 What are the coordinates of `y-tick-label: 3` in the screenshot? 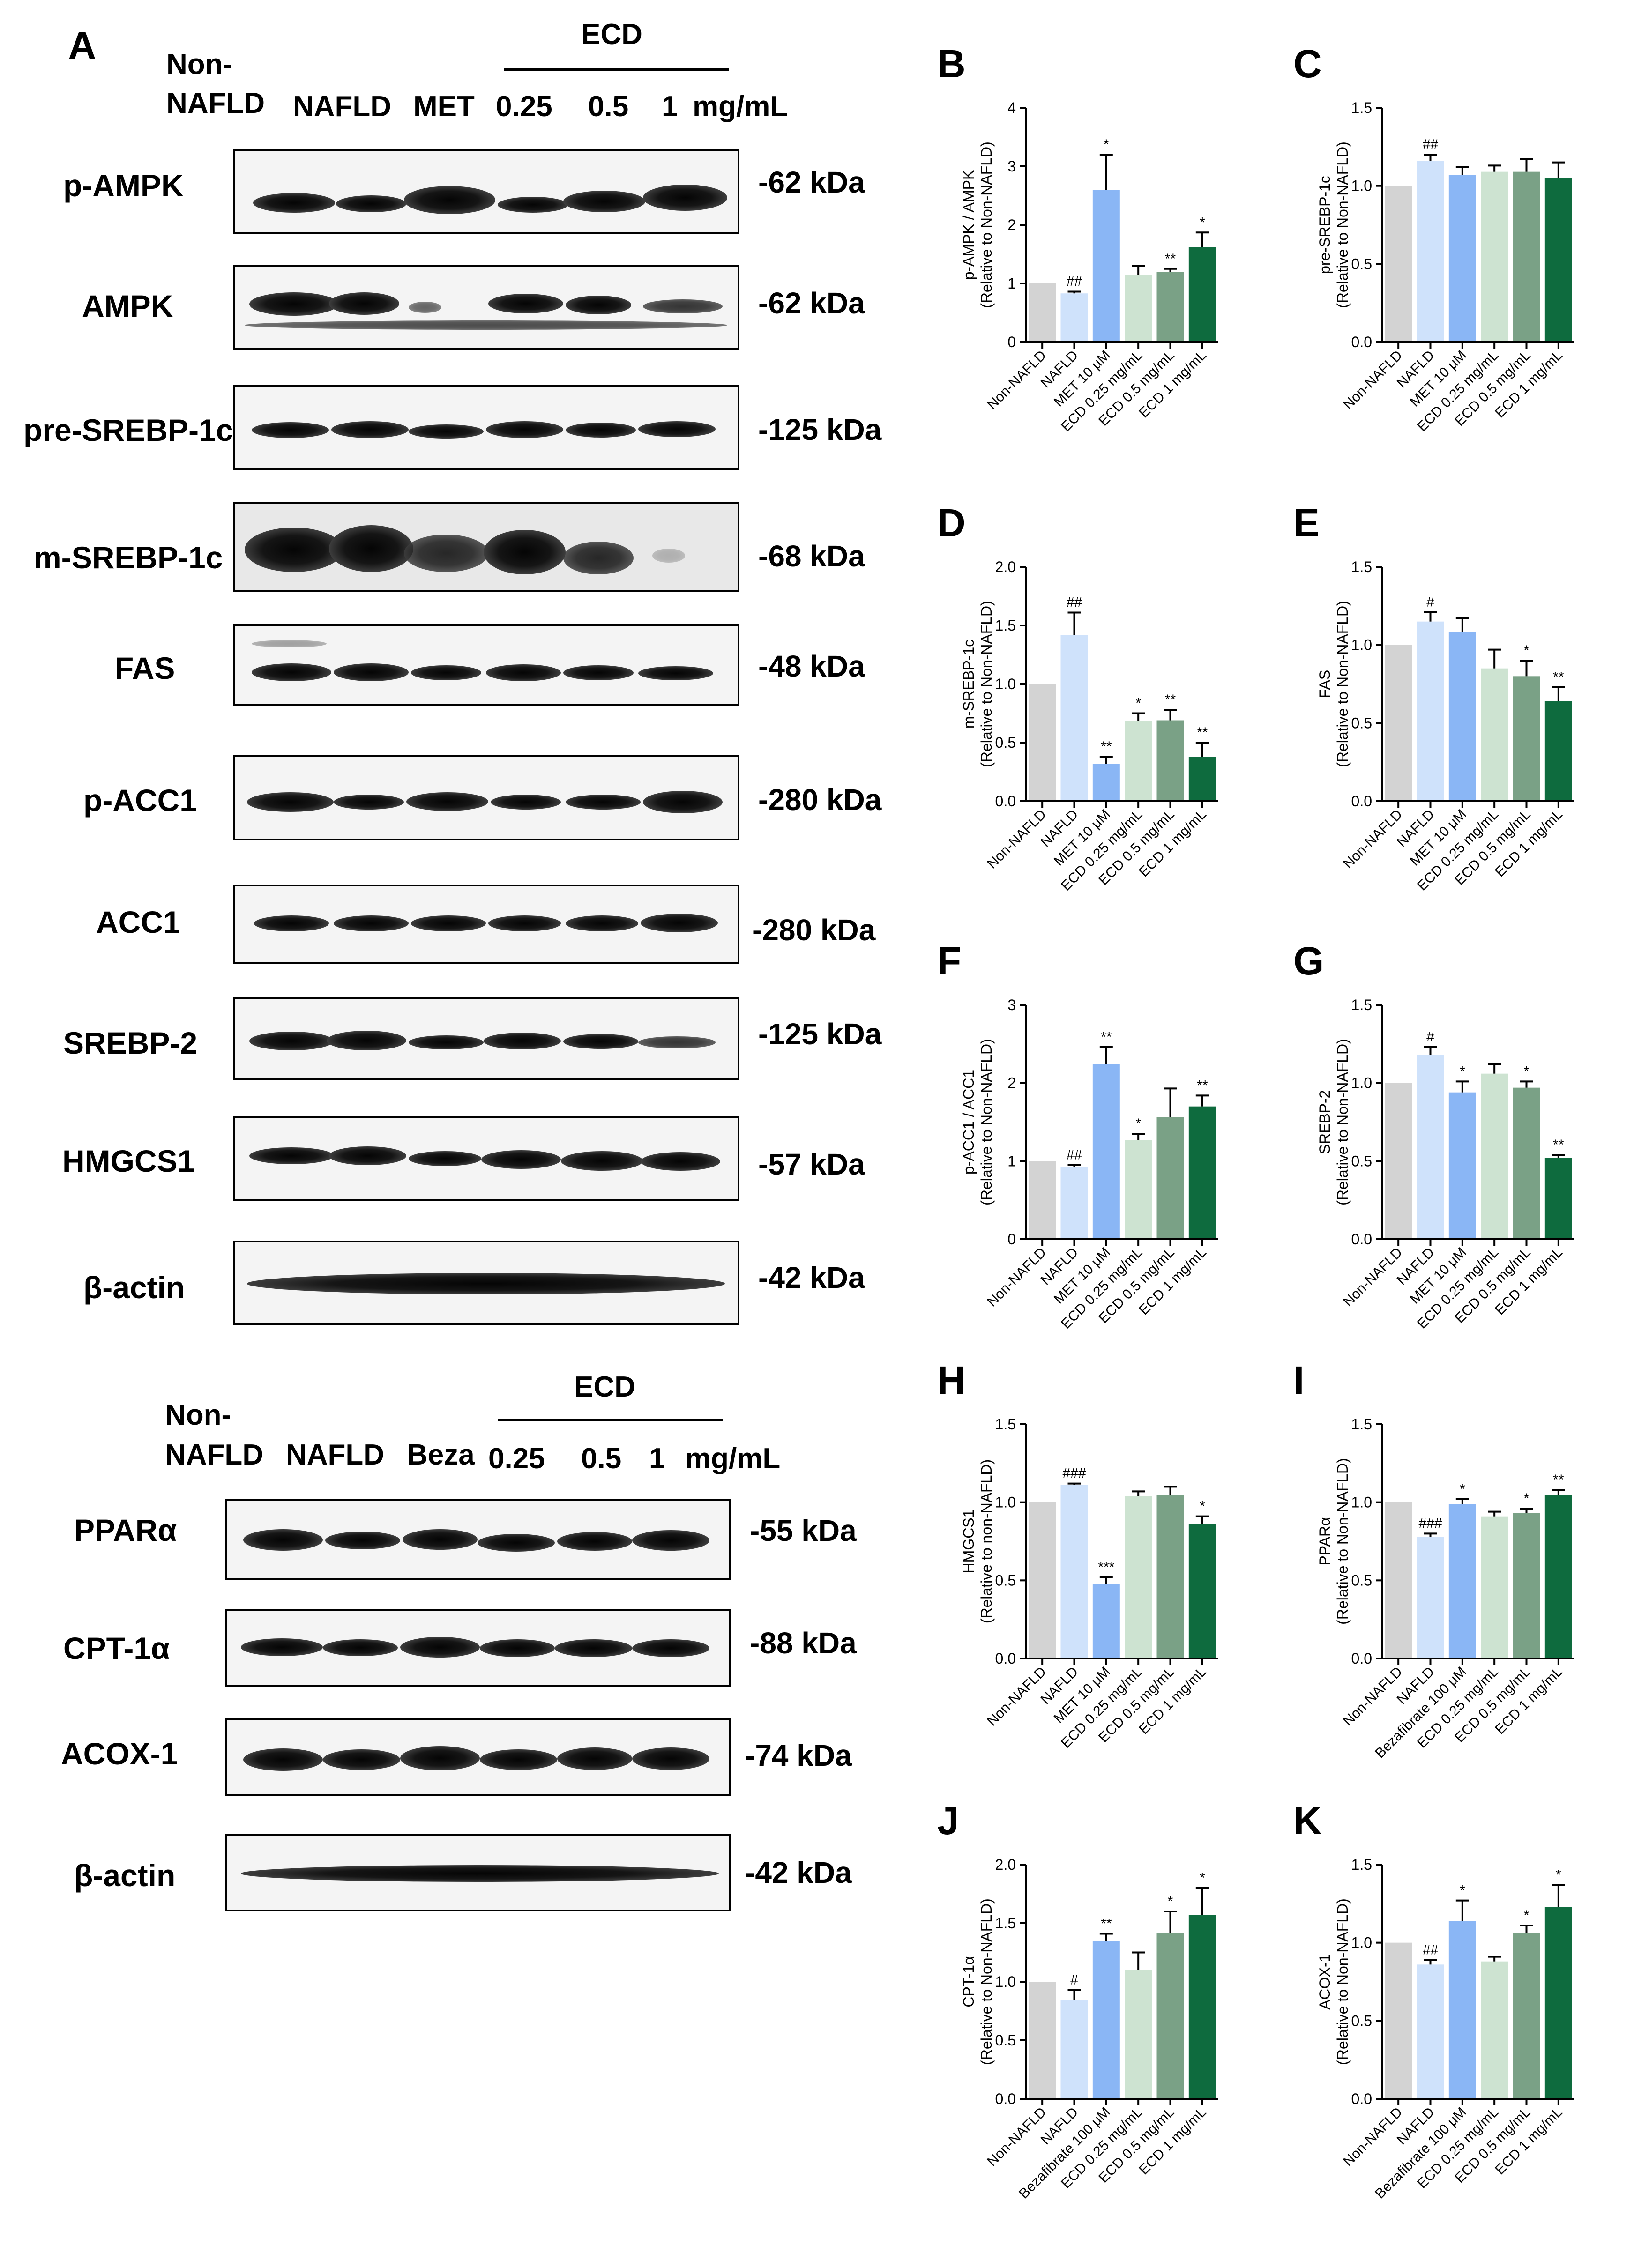 It's located at (1011, 1004).